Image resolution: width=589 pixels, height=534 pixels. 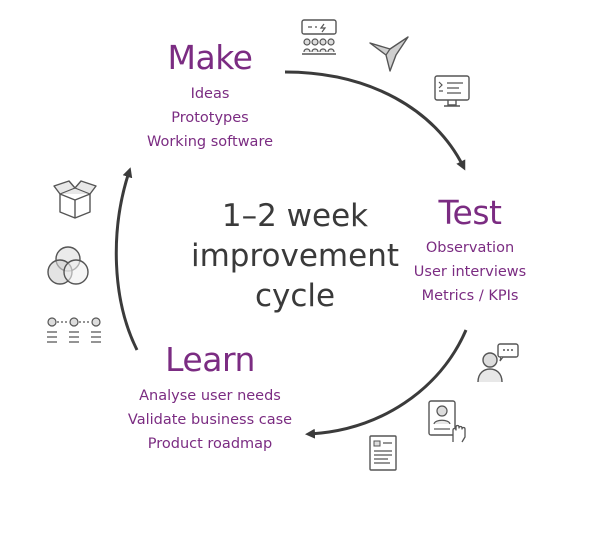 I want to click on test-item: User interviews, so click(x=470, y=272).